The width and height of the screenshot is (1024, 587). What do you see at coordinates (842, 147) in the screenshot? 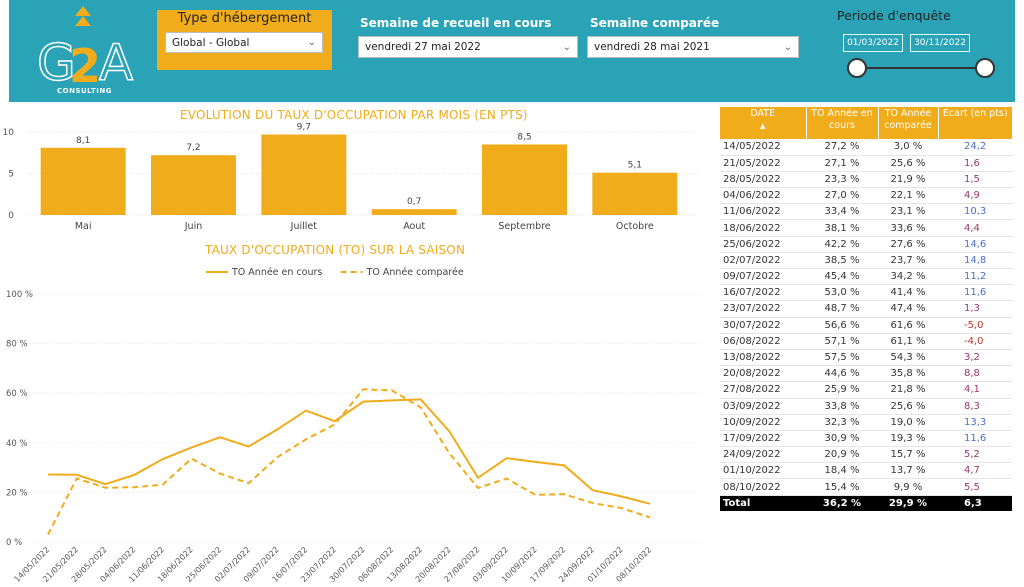
I see `cell-to-encours: 27,2 %` at bounding box center [842, 147].